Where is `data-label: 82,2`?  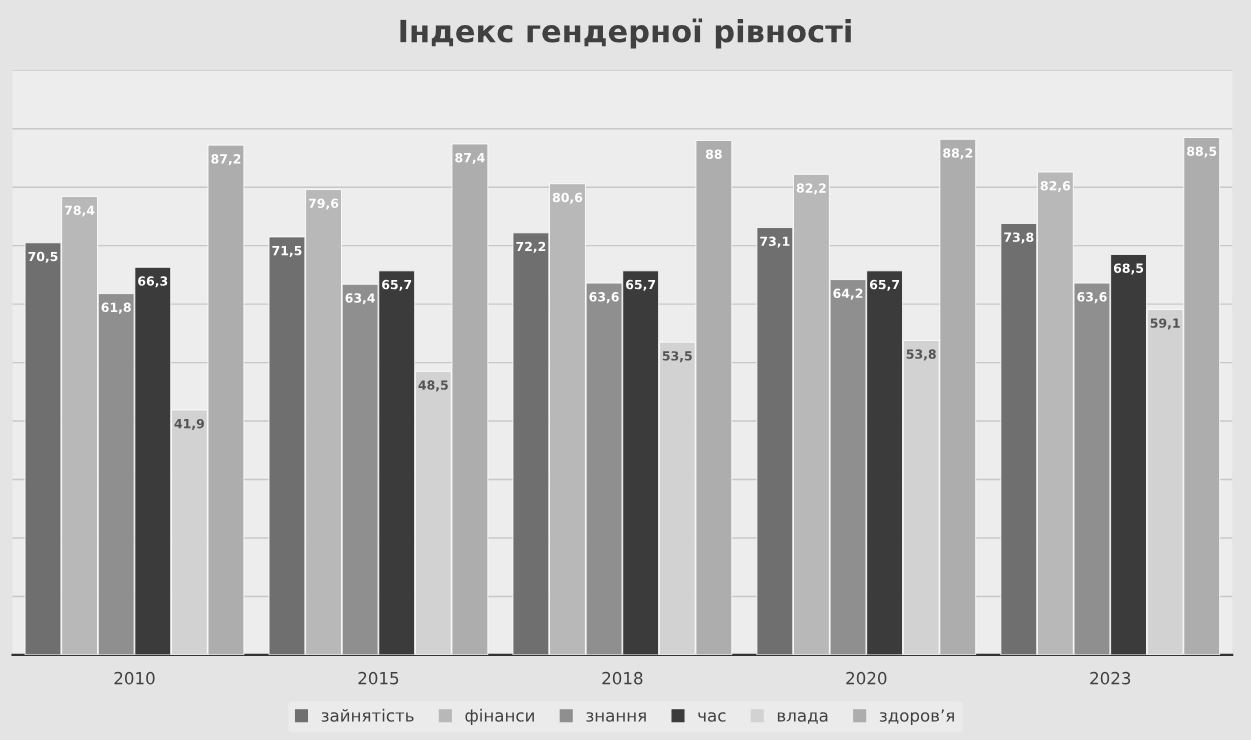 data-label: 82,2 is located at coordinates (811, 189).